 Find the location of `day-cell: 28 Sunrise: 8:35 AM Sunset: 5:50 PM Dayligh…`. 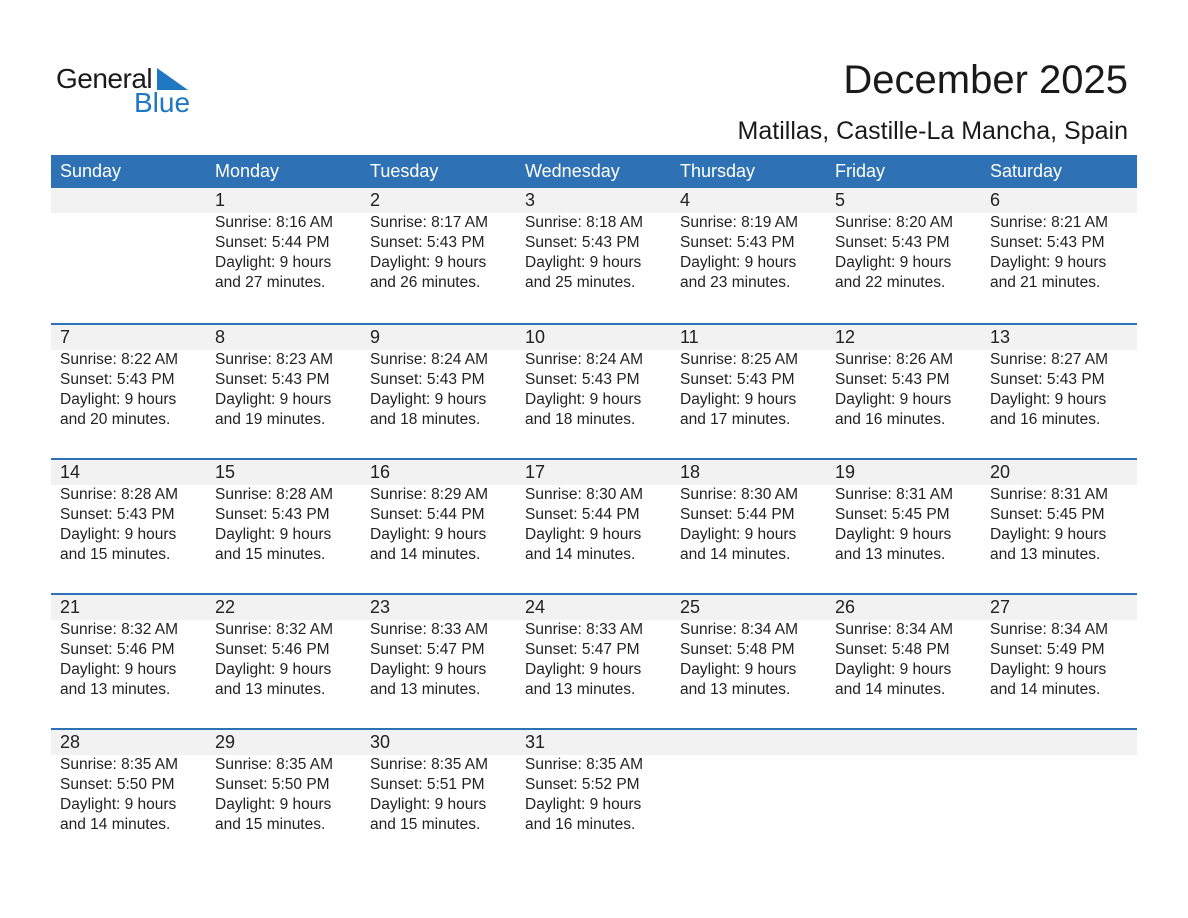

day-cell: 28 Sunrise: 8:35 AM Sunset: 5:50 PM Dayligh… is located at coordinates (128, 782).